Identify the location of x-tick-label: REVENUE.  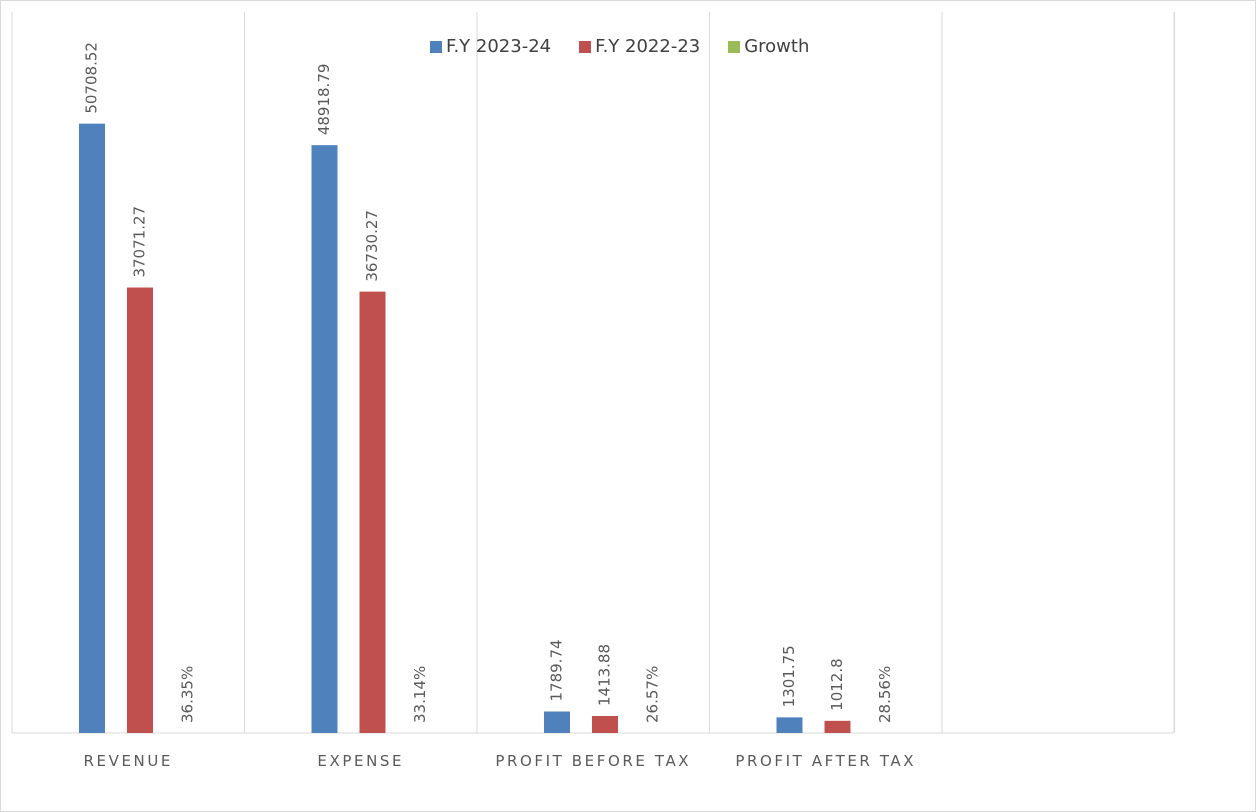
(128, 761).